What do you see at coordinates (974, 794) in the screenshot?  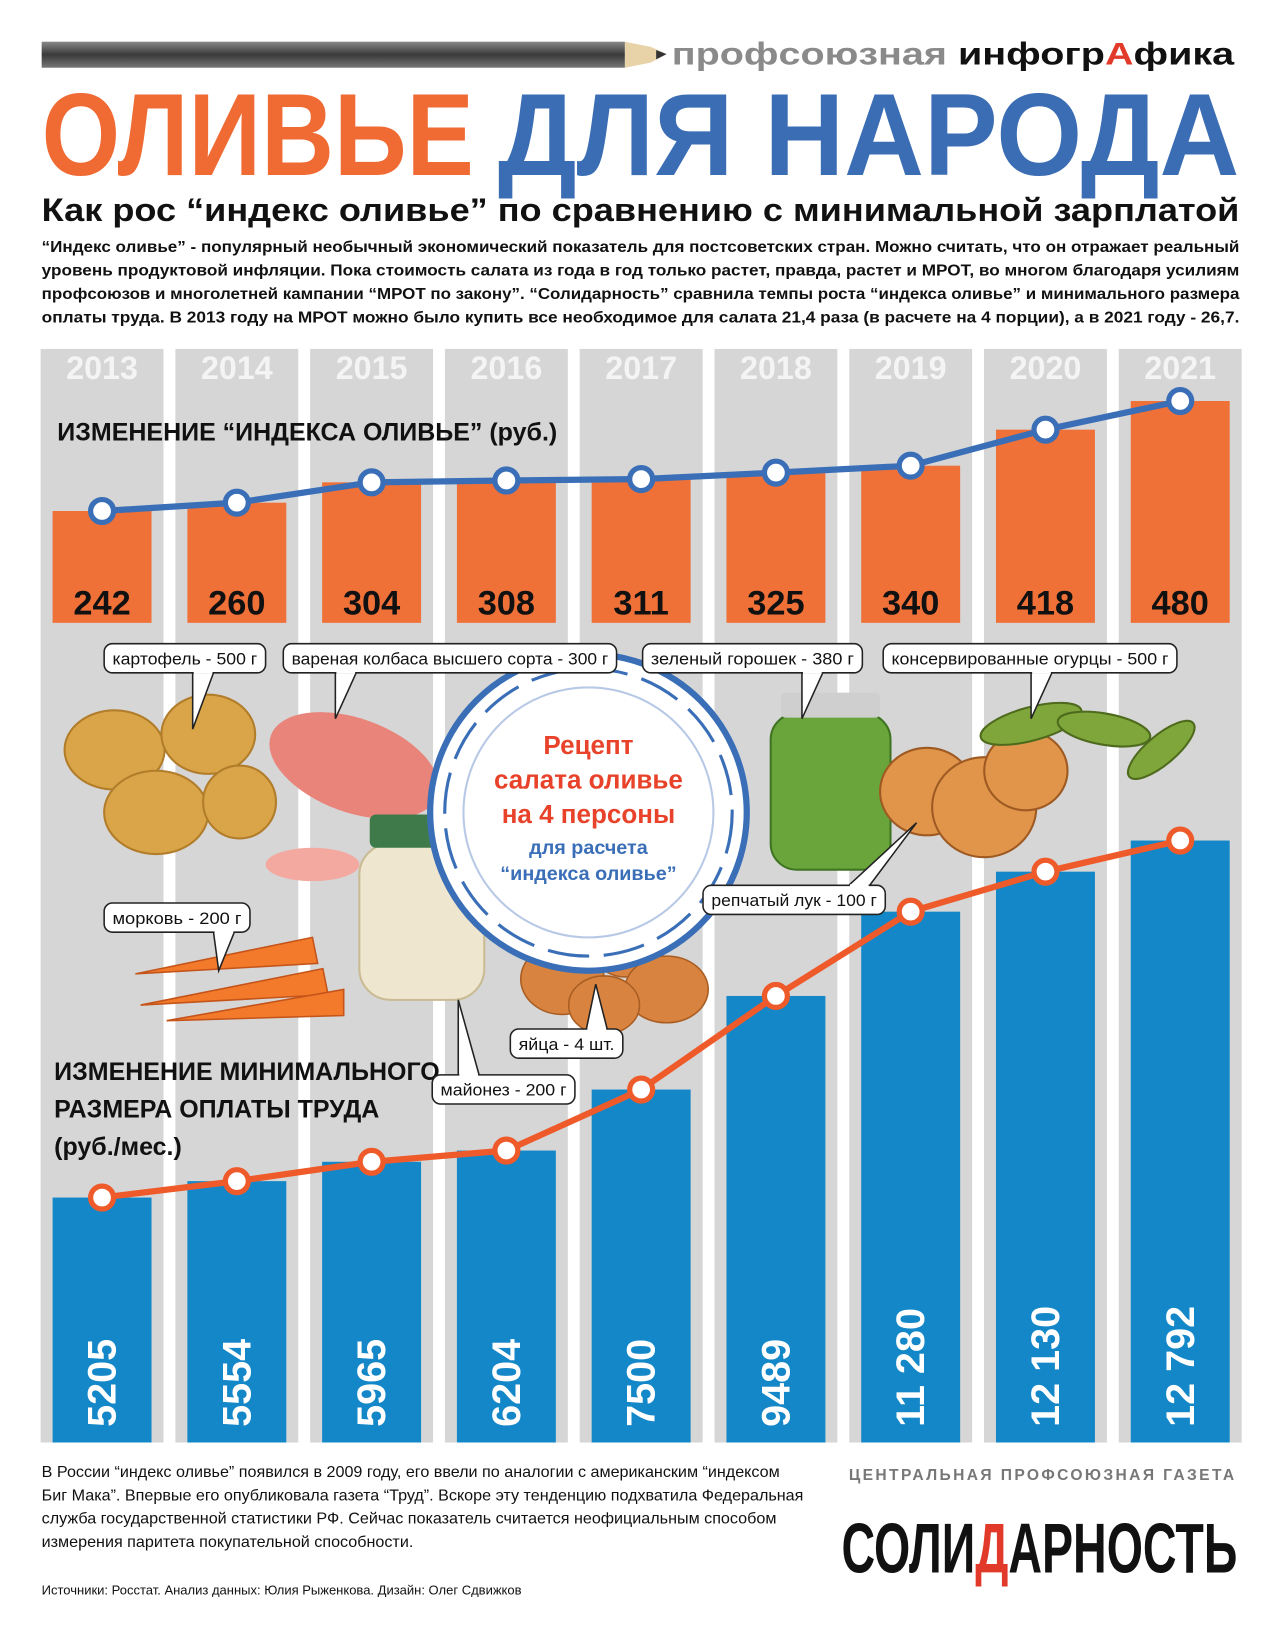 I see `onions` at bounding box center [974, 794].